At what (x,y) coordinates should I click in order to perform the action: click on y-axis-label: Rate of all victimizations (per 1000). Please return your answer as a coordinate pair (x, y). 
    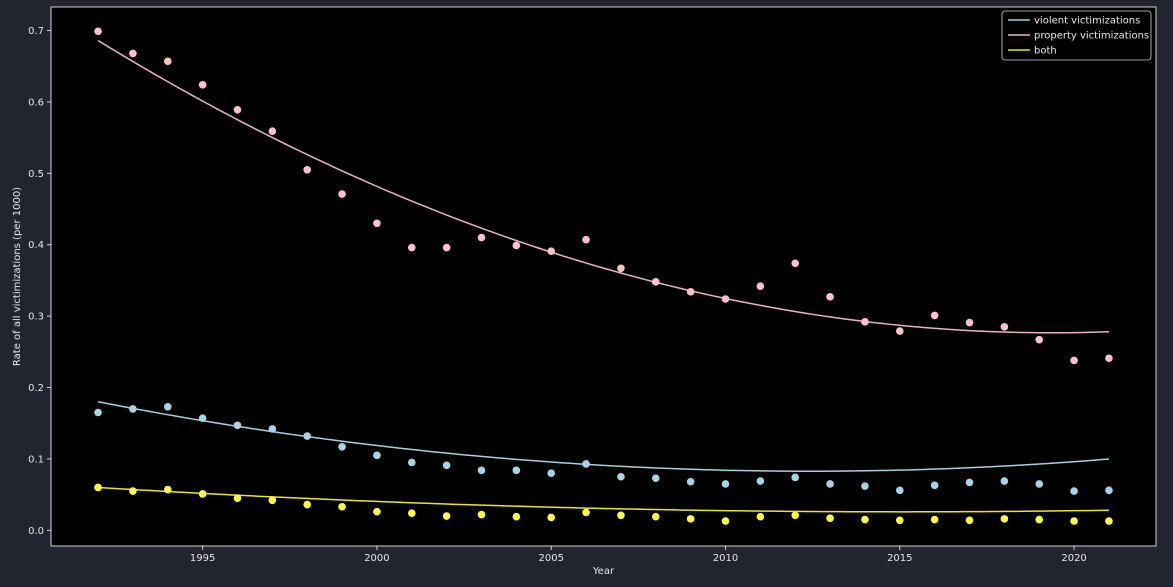
    Looking at the image, I should click on (17, 276).